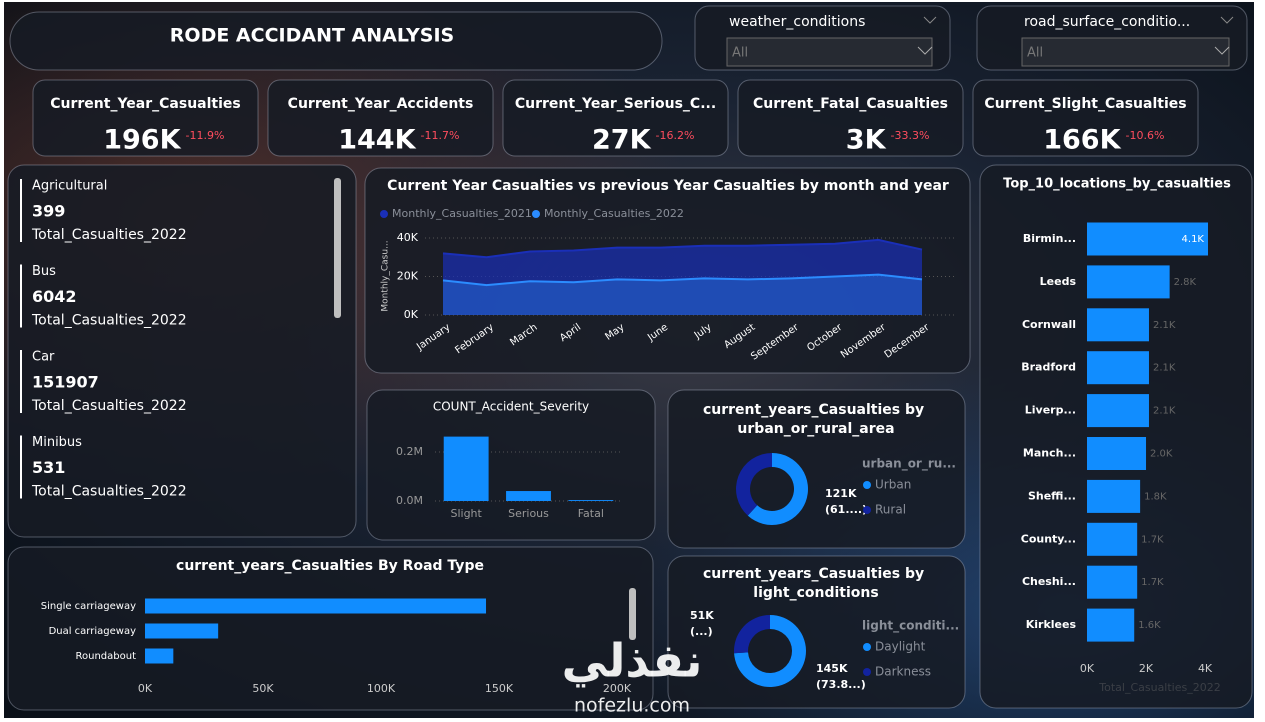  I want to click on legend-label: Monthly_Casualties_2022, so click(614, 213).